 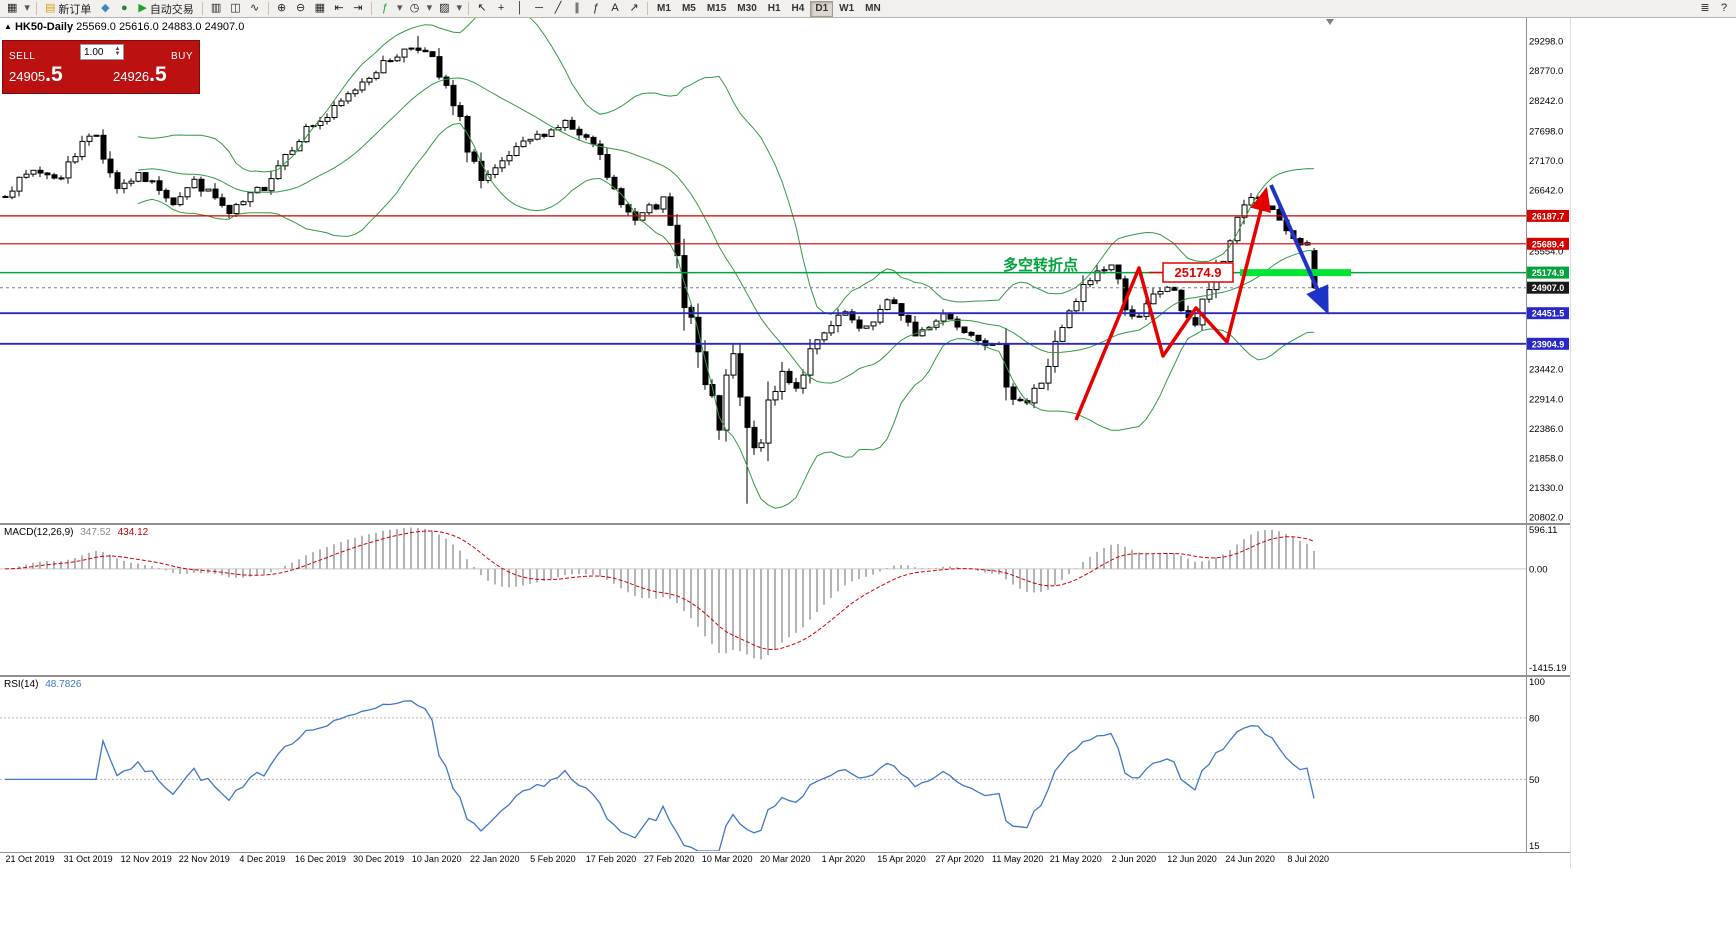 What do you see at coordinates (378, 859) in the screenshot?
I see `date-axis-label: 30 Dec 2019` at bounding box center [378, 859].